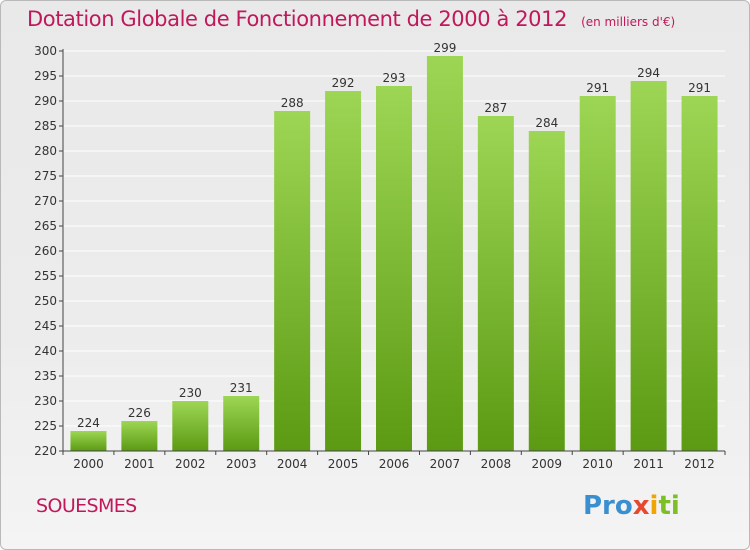 The image size is (750, 550). What do you see at coordinates (45, 101) in the screenshot?
I see `y-tick-label: 290` at bounding box center [45, 101].